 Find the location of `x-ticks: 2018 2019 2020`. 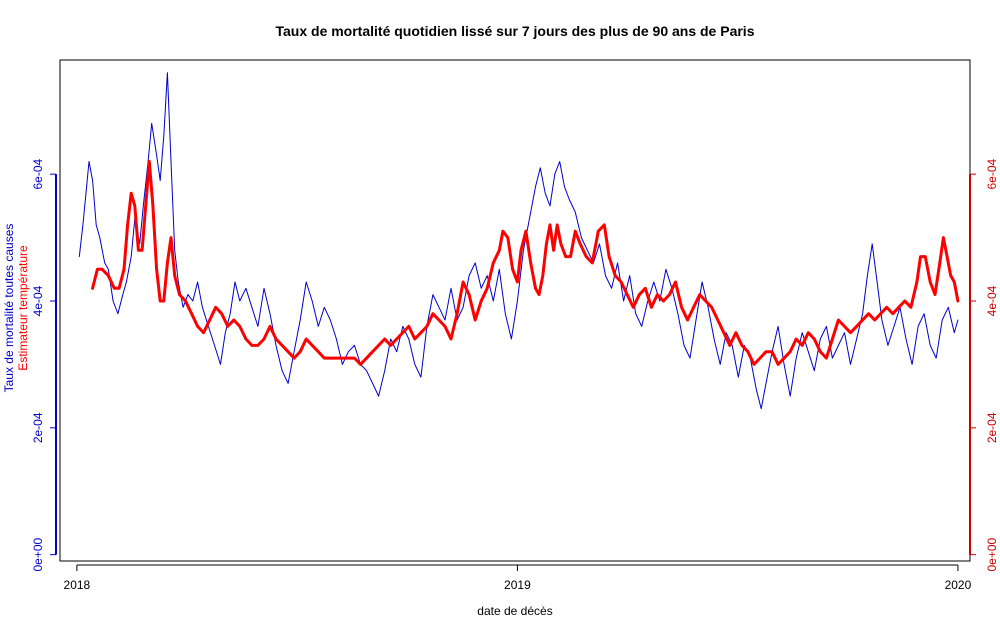

x-ticks: 2018 2019 2020 is located at coordinates (518, 578).